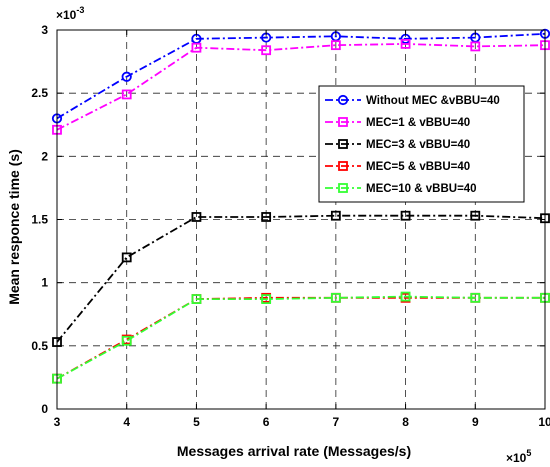 This screenshot has height=467, width=550. I want to click on y-tick-label: 3, so click(44, 30).